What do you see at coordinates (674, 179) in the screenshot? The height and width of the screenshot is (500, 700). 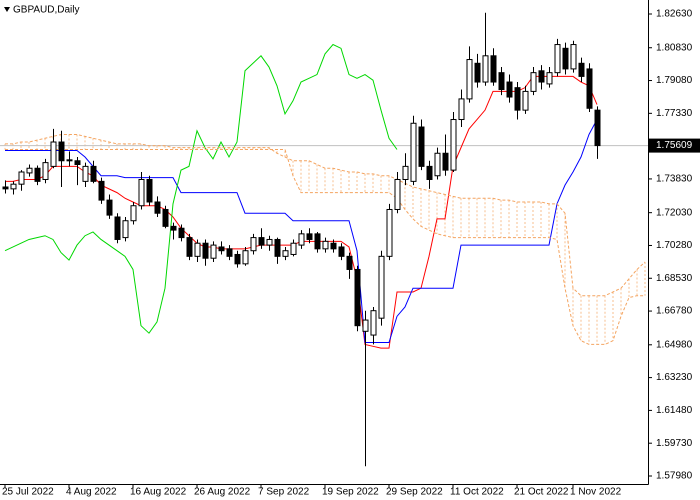 I see `y-tick-label: 1.73830` at bounding box center [674, 179].